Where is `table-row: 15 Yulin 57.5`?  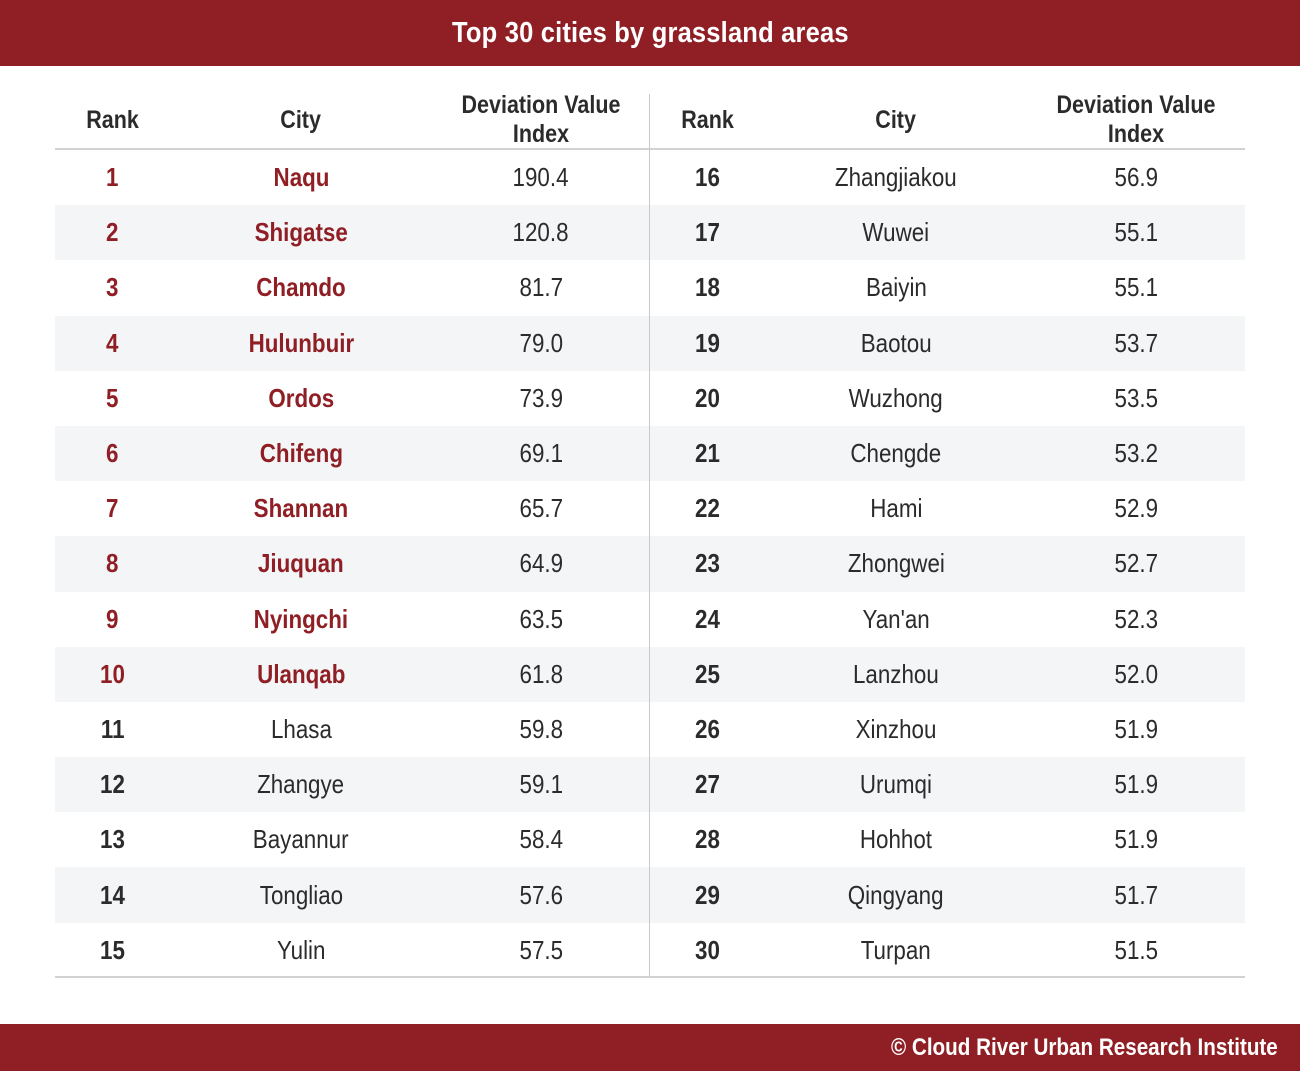
table-row: 15 Yulin 57.5 is located at coordinates (352, 950).